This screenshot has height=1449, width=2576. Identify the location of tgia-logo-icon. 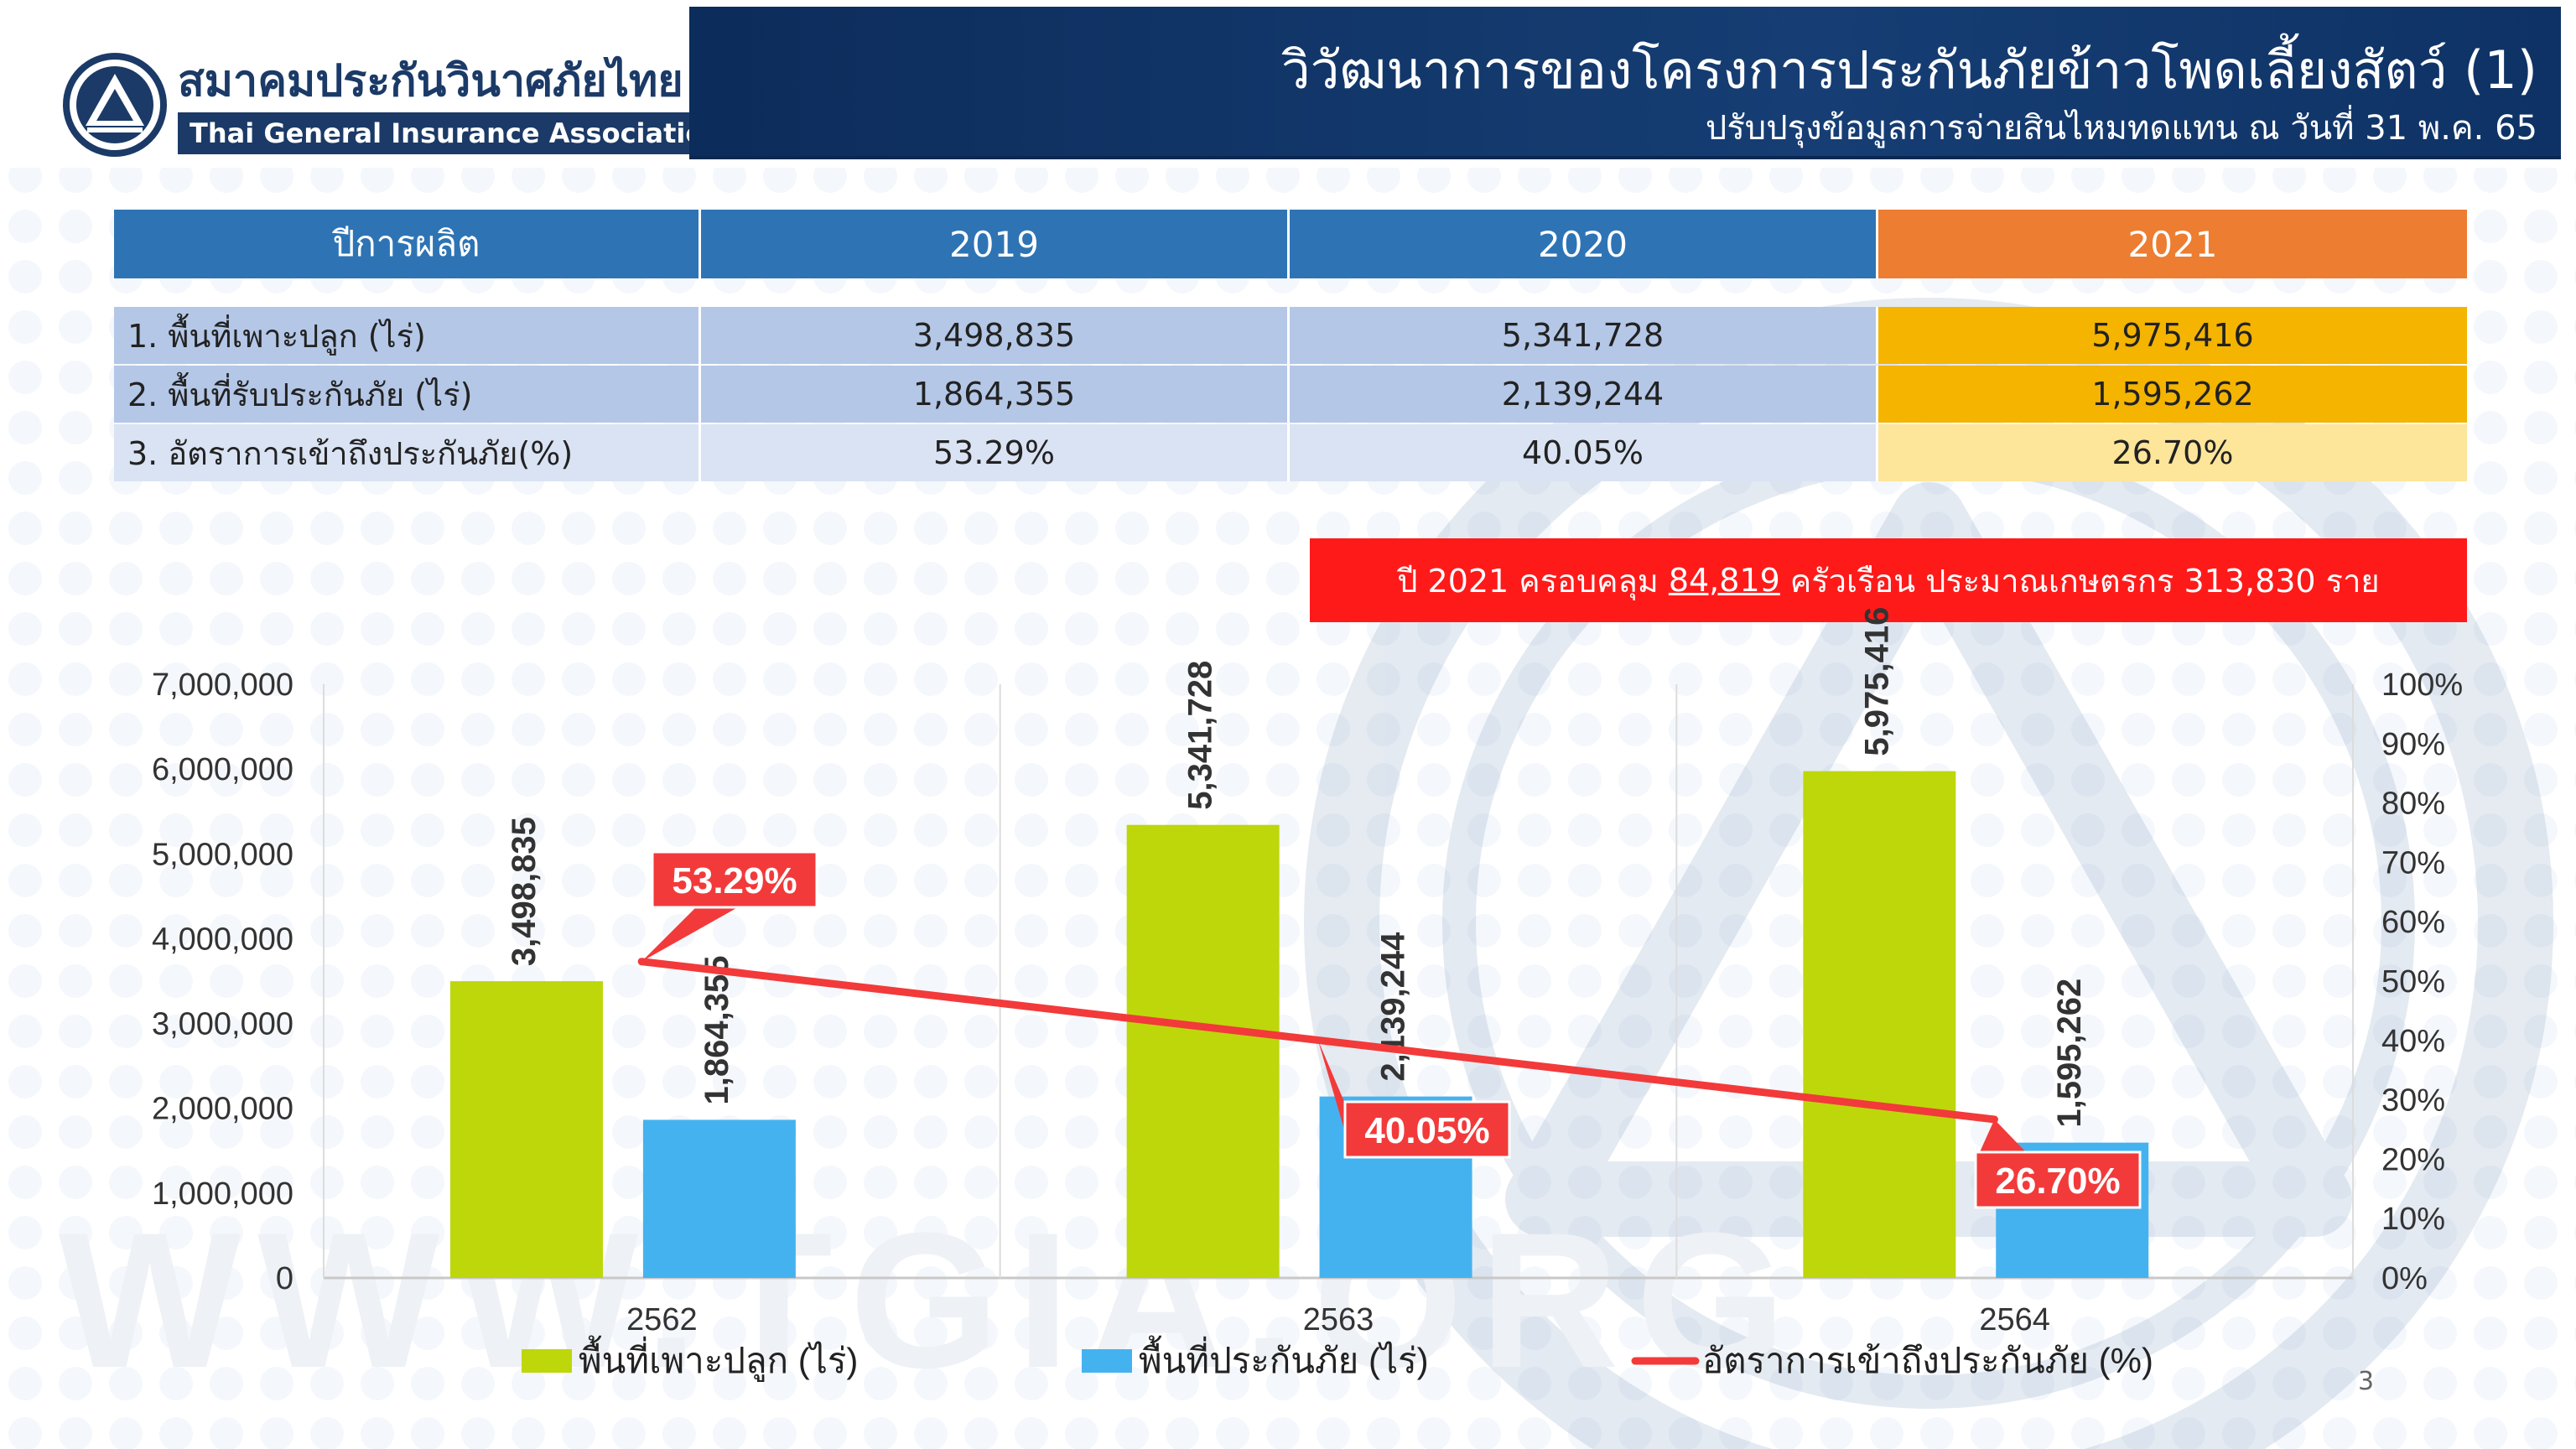
(115, 105).